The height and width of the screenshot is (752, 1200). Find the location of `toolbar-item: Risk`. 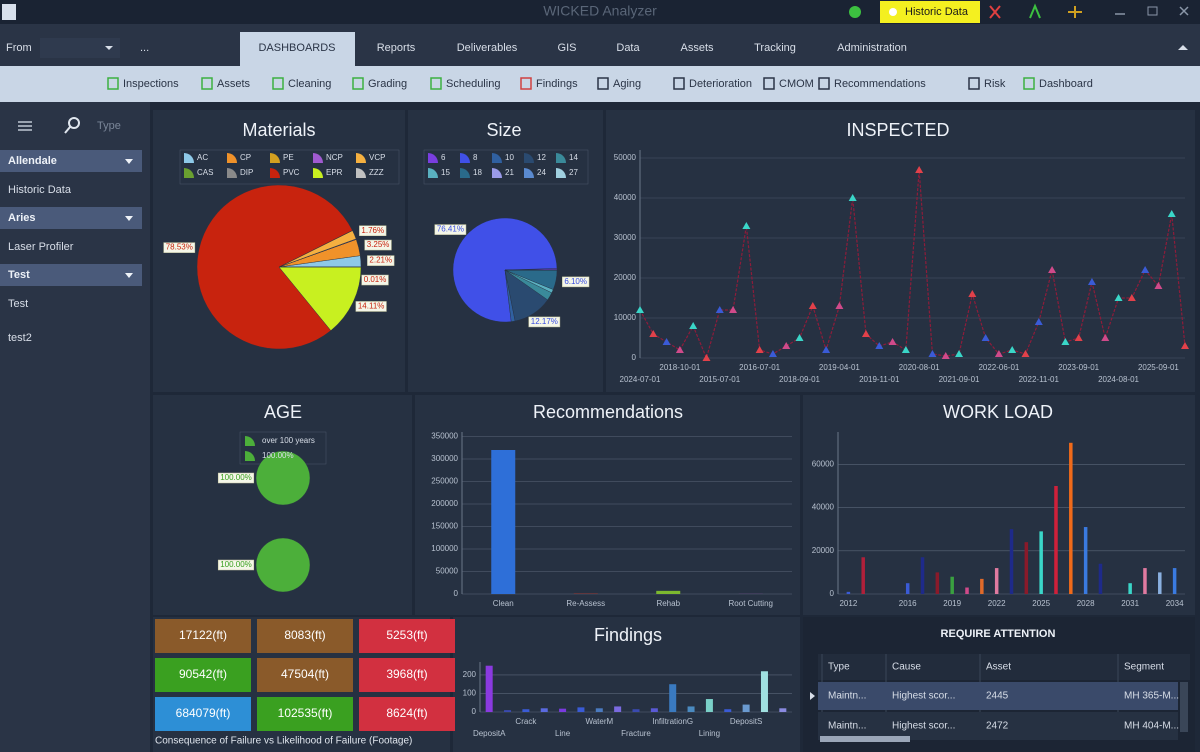

toolbar-item: Risk is located at coordinates (995, 84).